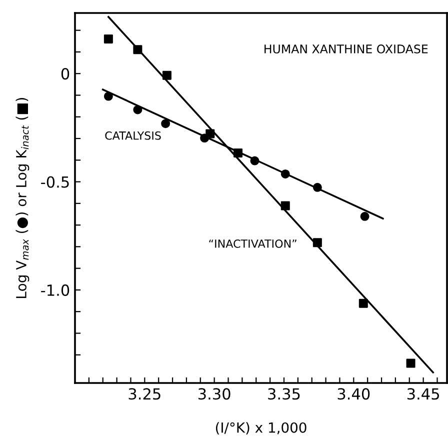 The height and width of the screenshot is (441, 448). I want to click on x-tick-label: 3.35, so click(284, 394).